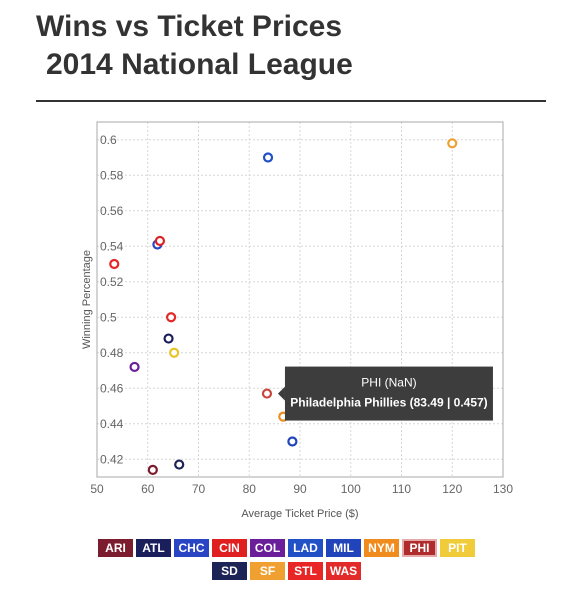 The width and height of the screenshot is (573, 600). I want to click on data-point-mil, so click(292, 441).